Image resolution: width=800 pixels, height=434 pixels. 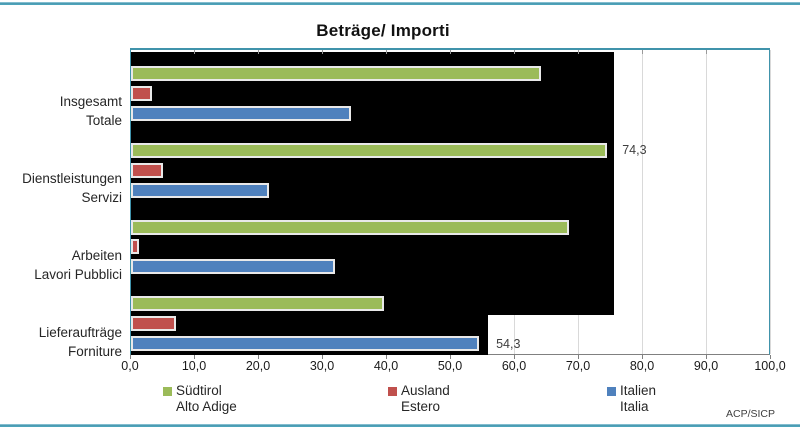 What do you see at coordinates (770, 366) in the screenshot?
I see `x-tick-label: 100,0` at bounding box center [770, 366].